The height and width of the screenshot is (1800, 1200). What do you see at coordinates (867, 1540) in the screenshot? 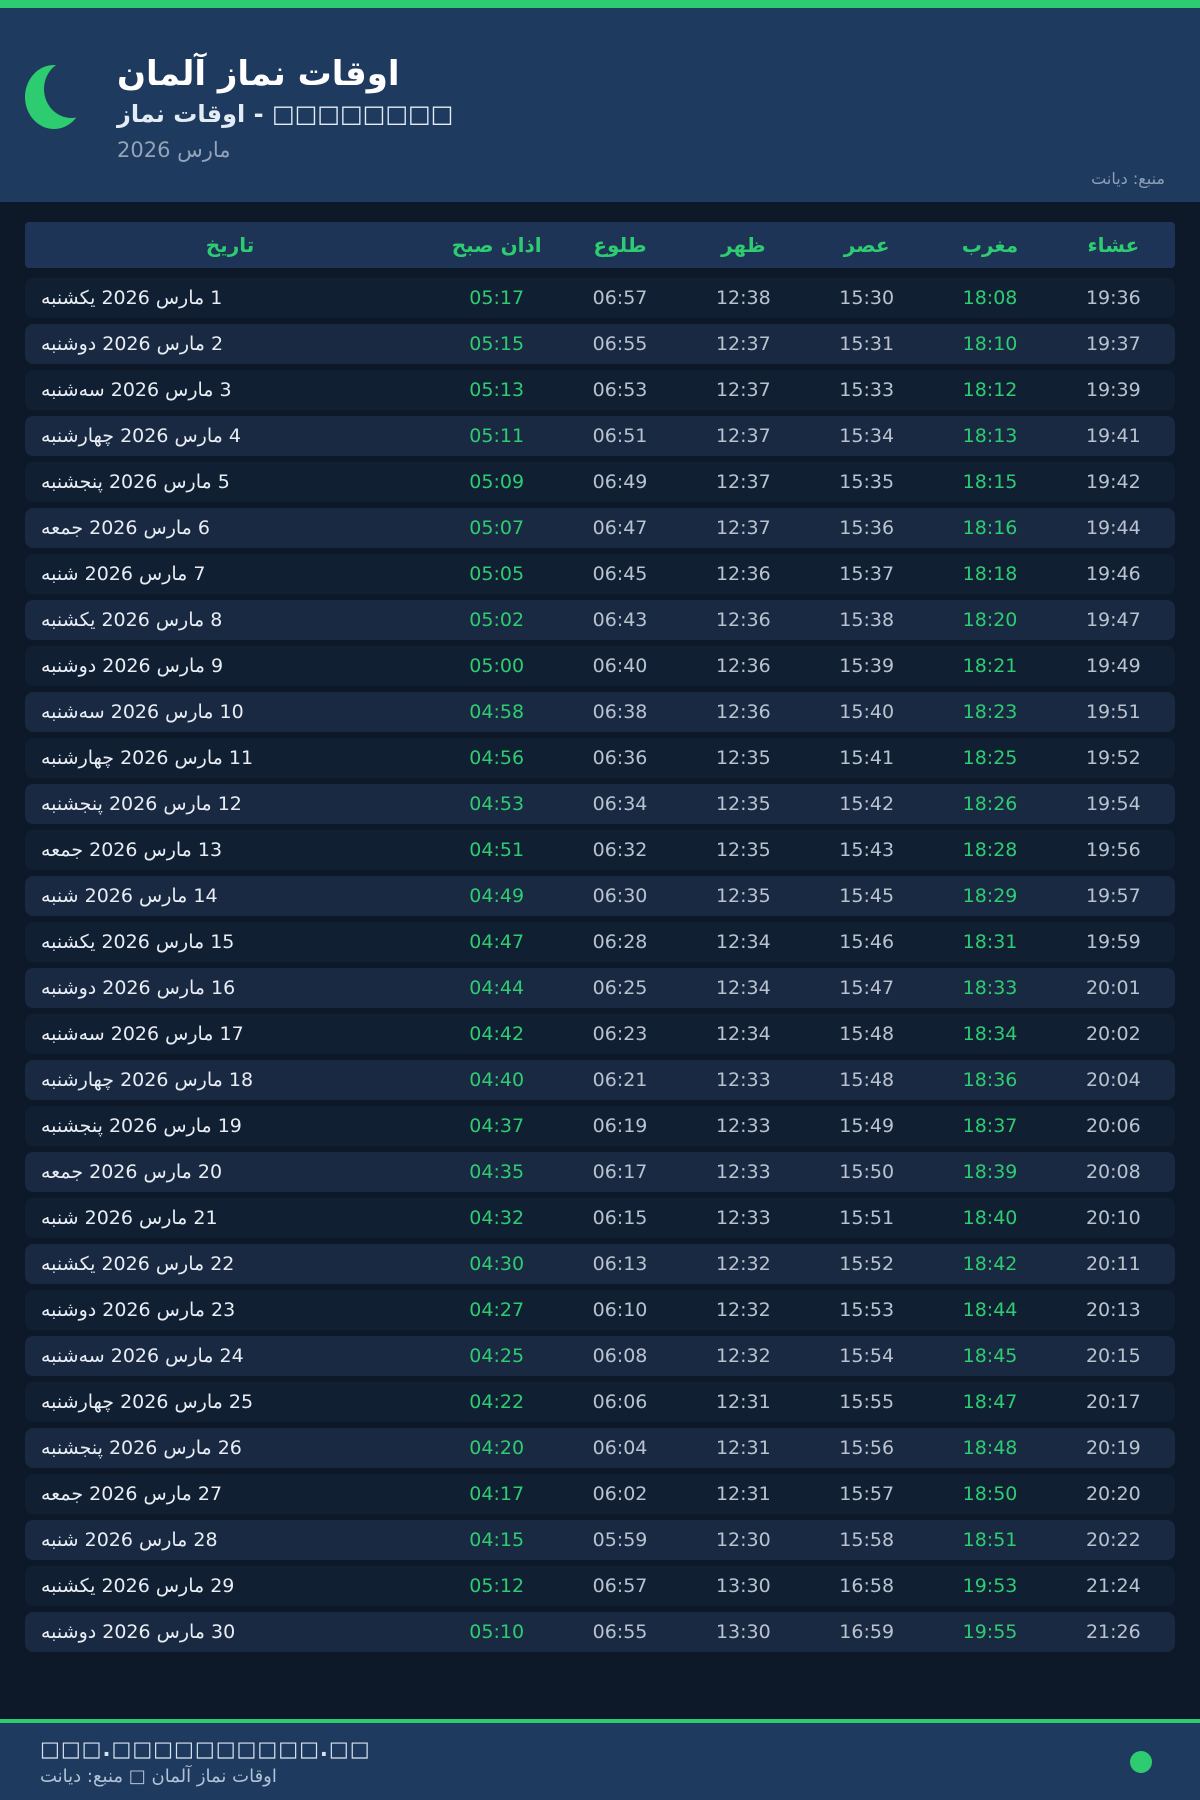
I see `time-cell-asr: 15:58` at bounding box center [867, 1540].